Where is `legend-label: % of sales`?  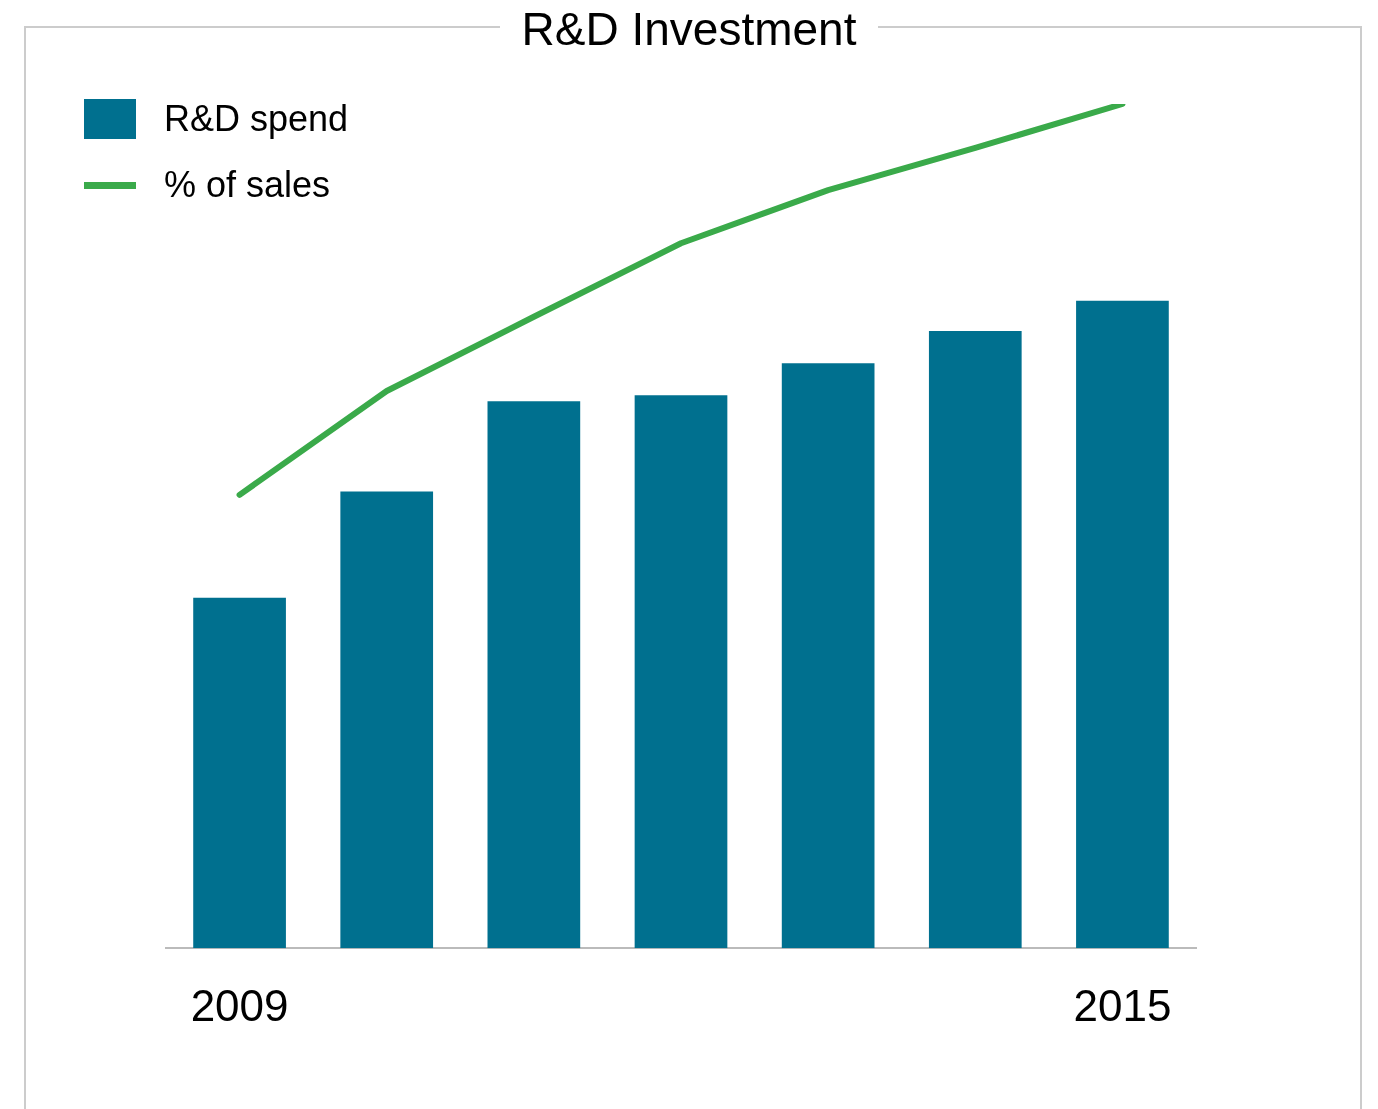
legend-label: % of sales is located at coordinates (247, 185).